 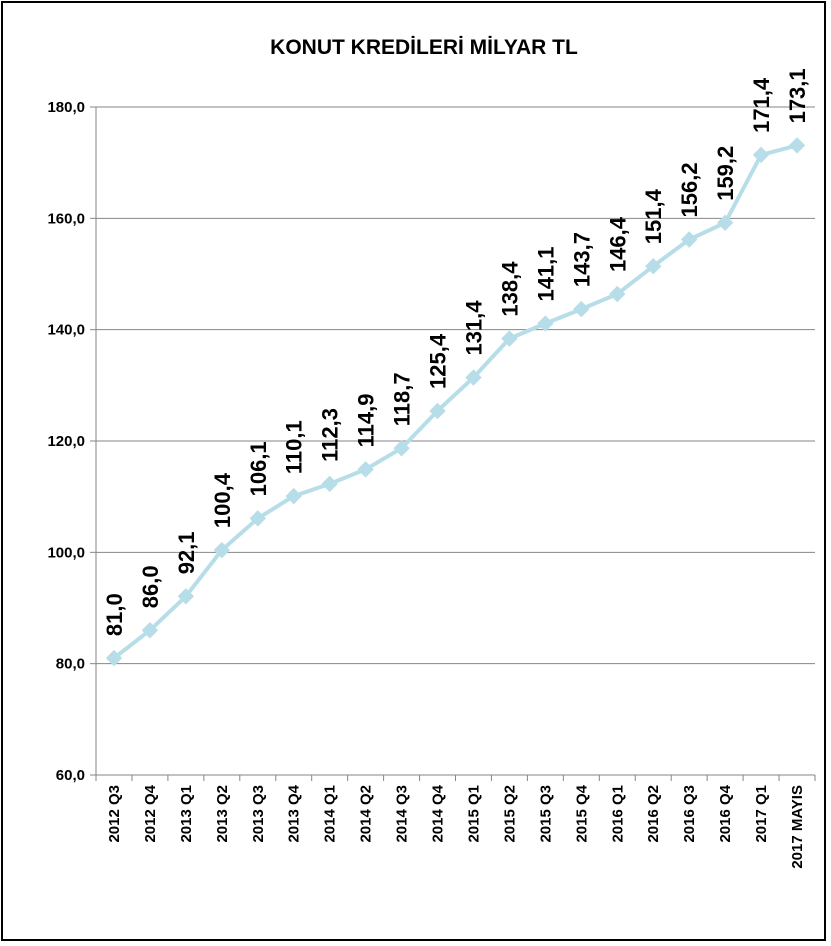 I want to click on chart-title: KONUT KREDİLERİ MİLYAR TL, so click(x=424, y=47).